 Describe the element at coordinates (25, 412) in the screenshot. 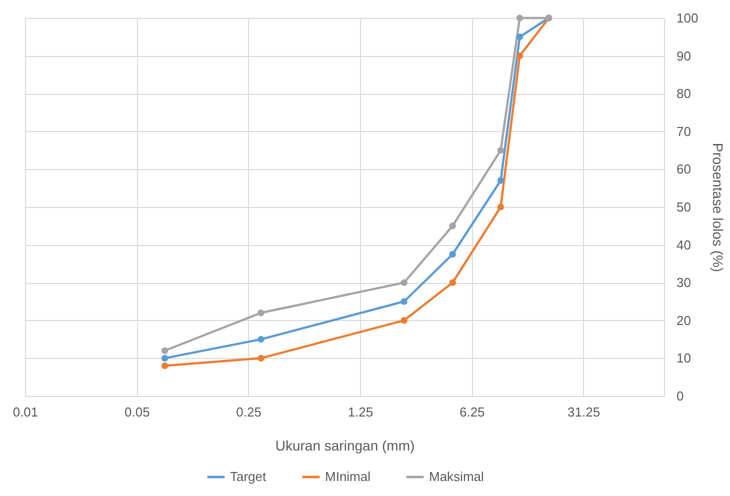

I see `x-tick-label: 0.01` at that location.